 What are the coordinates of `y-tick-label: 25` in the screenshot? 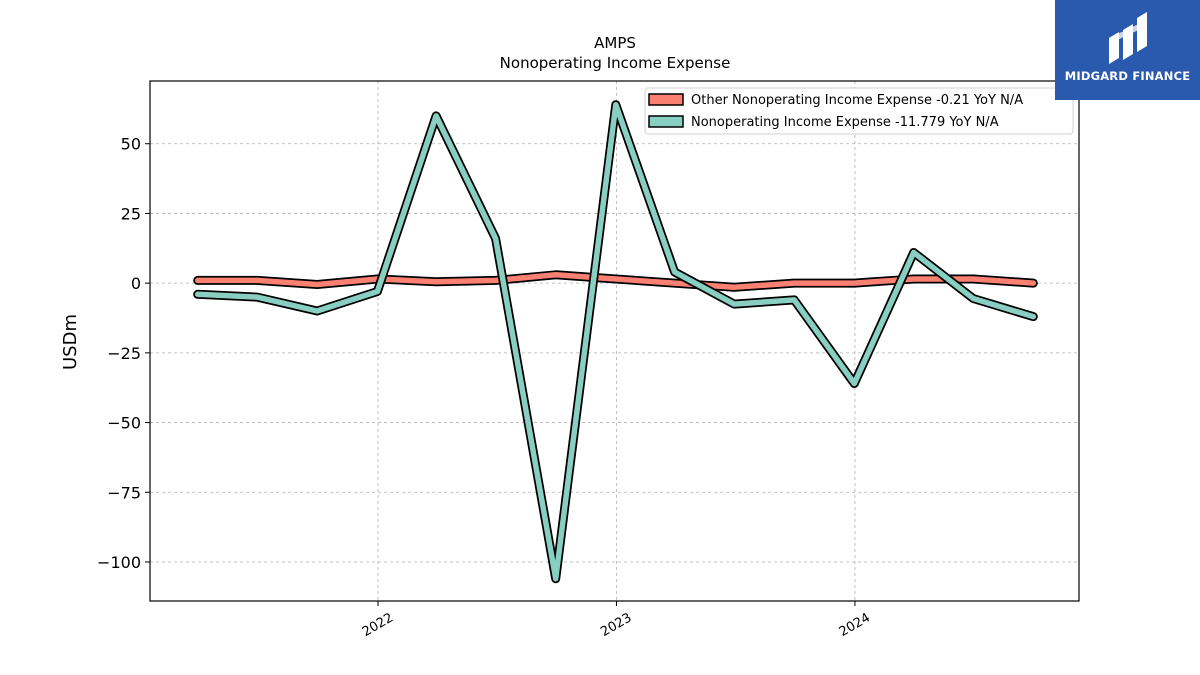 It's located at (131, 213).